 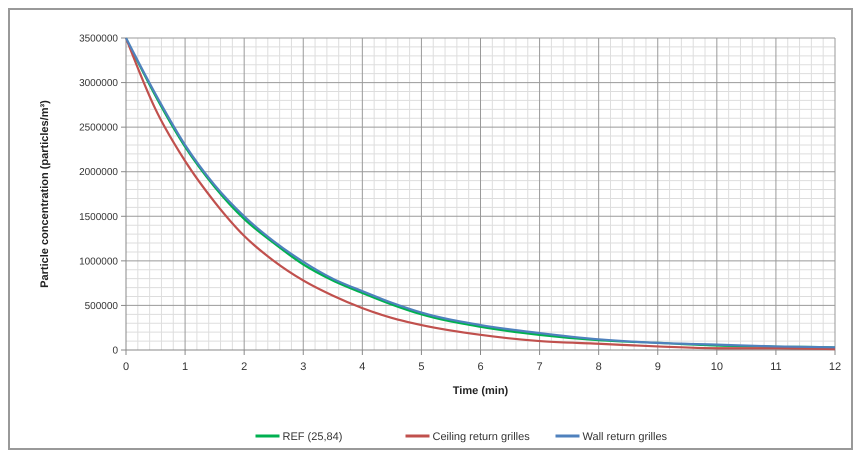 I want to click on x-tick-label: 0, so click(x=126, y=367).